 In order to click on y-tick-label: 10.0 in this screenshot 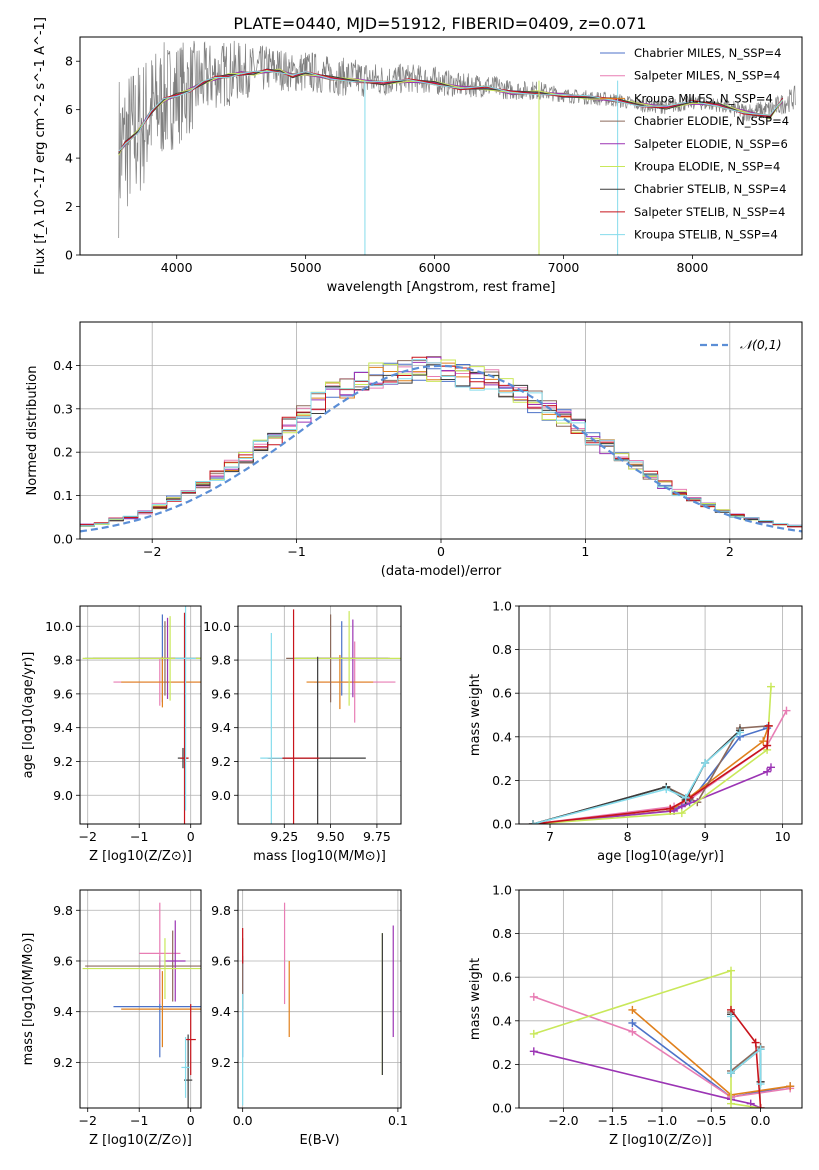, I will do `click(217, 626)`.